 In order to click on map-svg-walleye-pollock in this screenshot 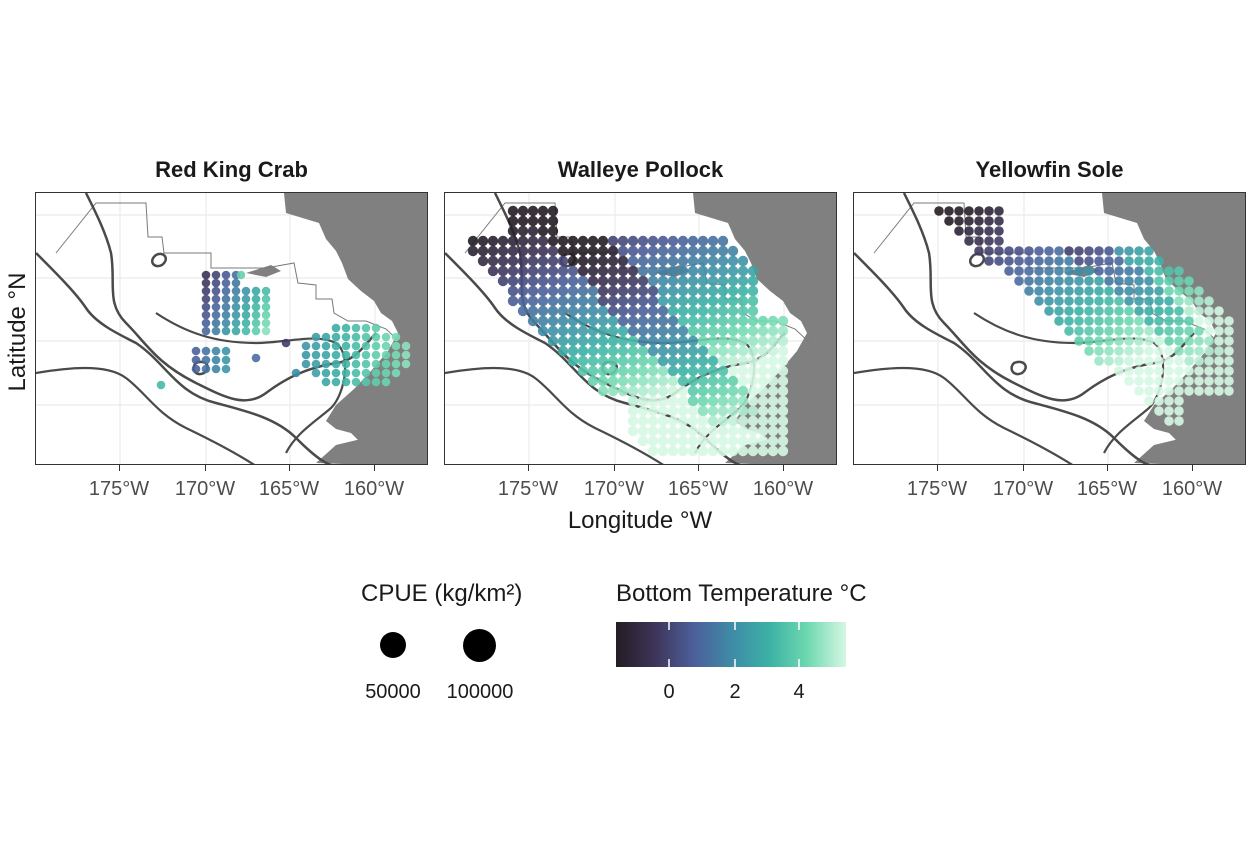, I will do `click(640, 328)`.